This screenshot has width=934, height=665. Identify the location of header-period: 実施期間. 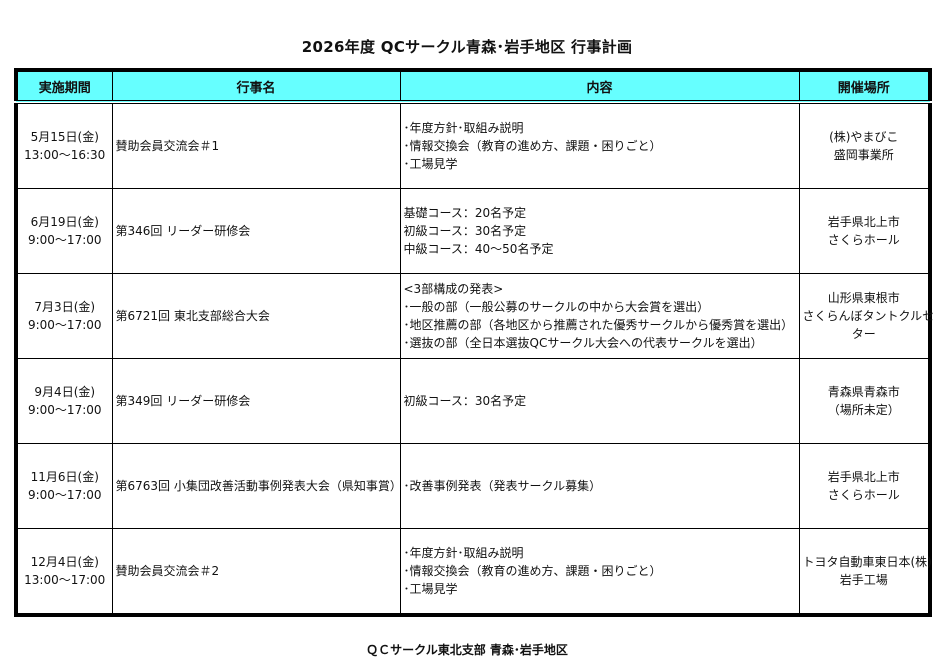
(64, 86).